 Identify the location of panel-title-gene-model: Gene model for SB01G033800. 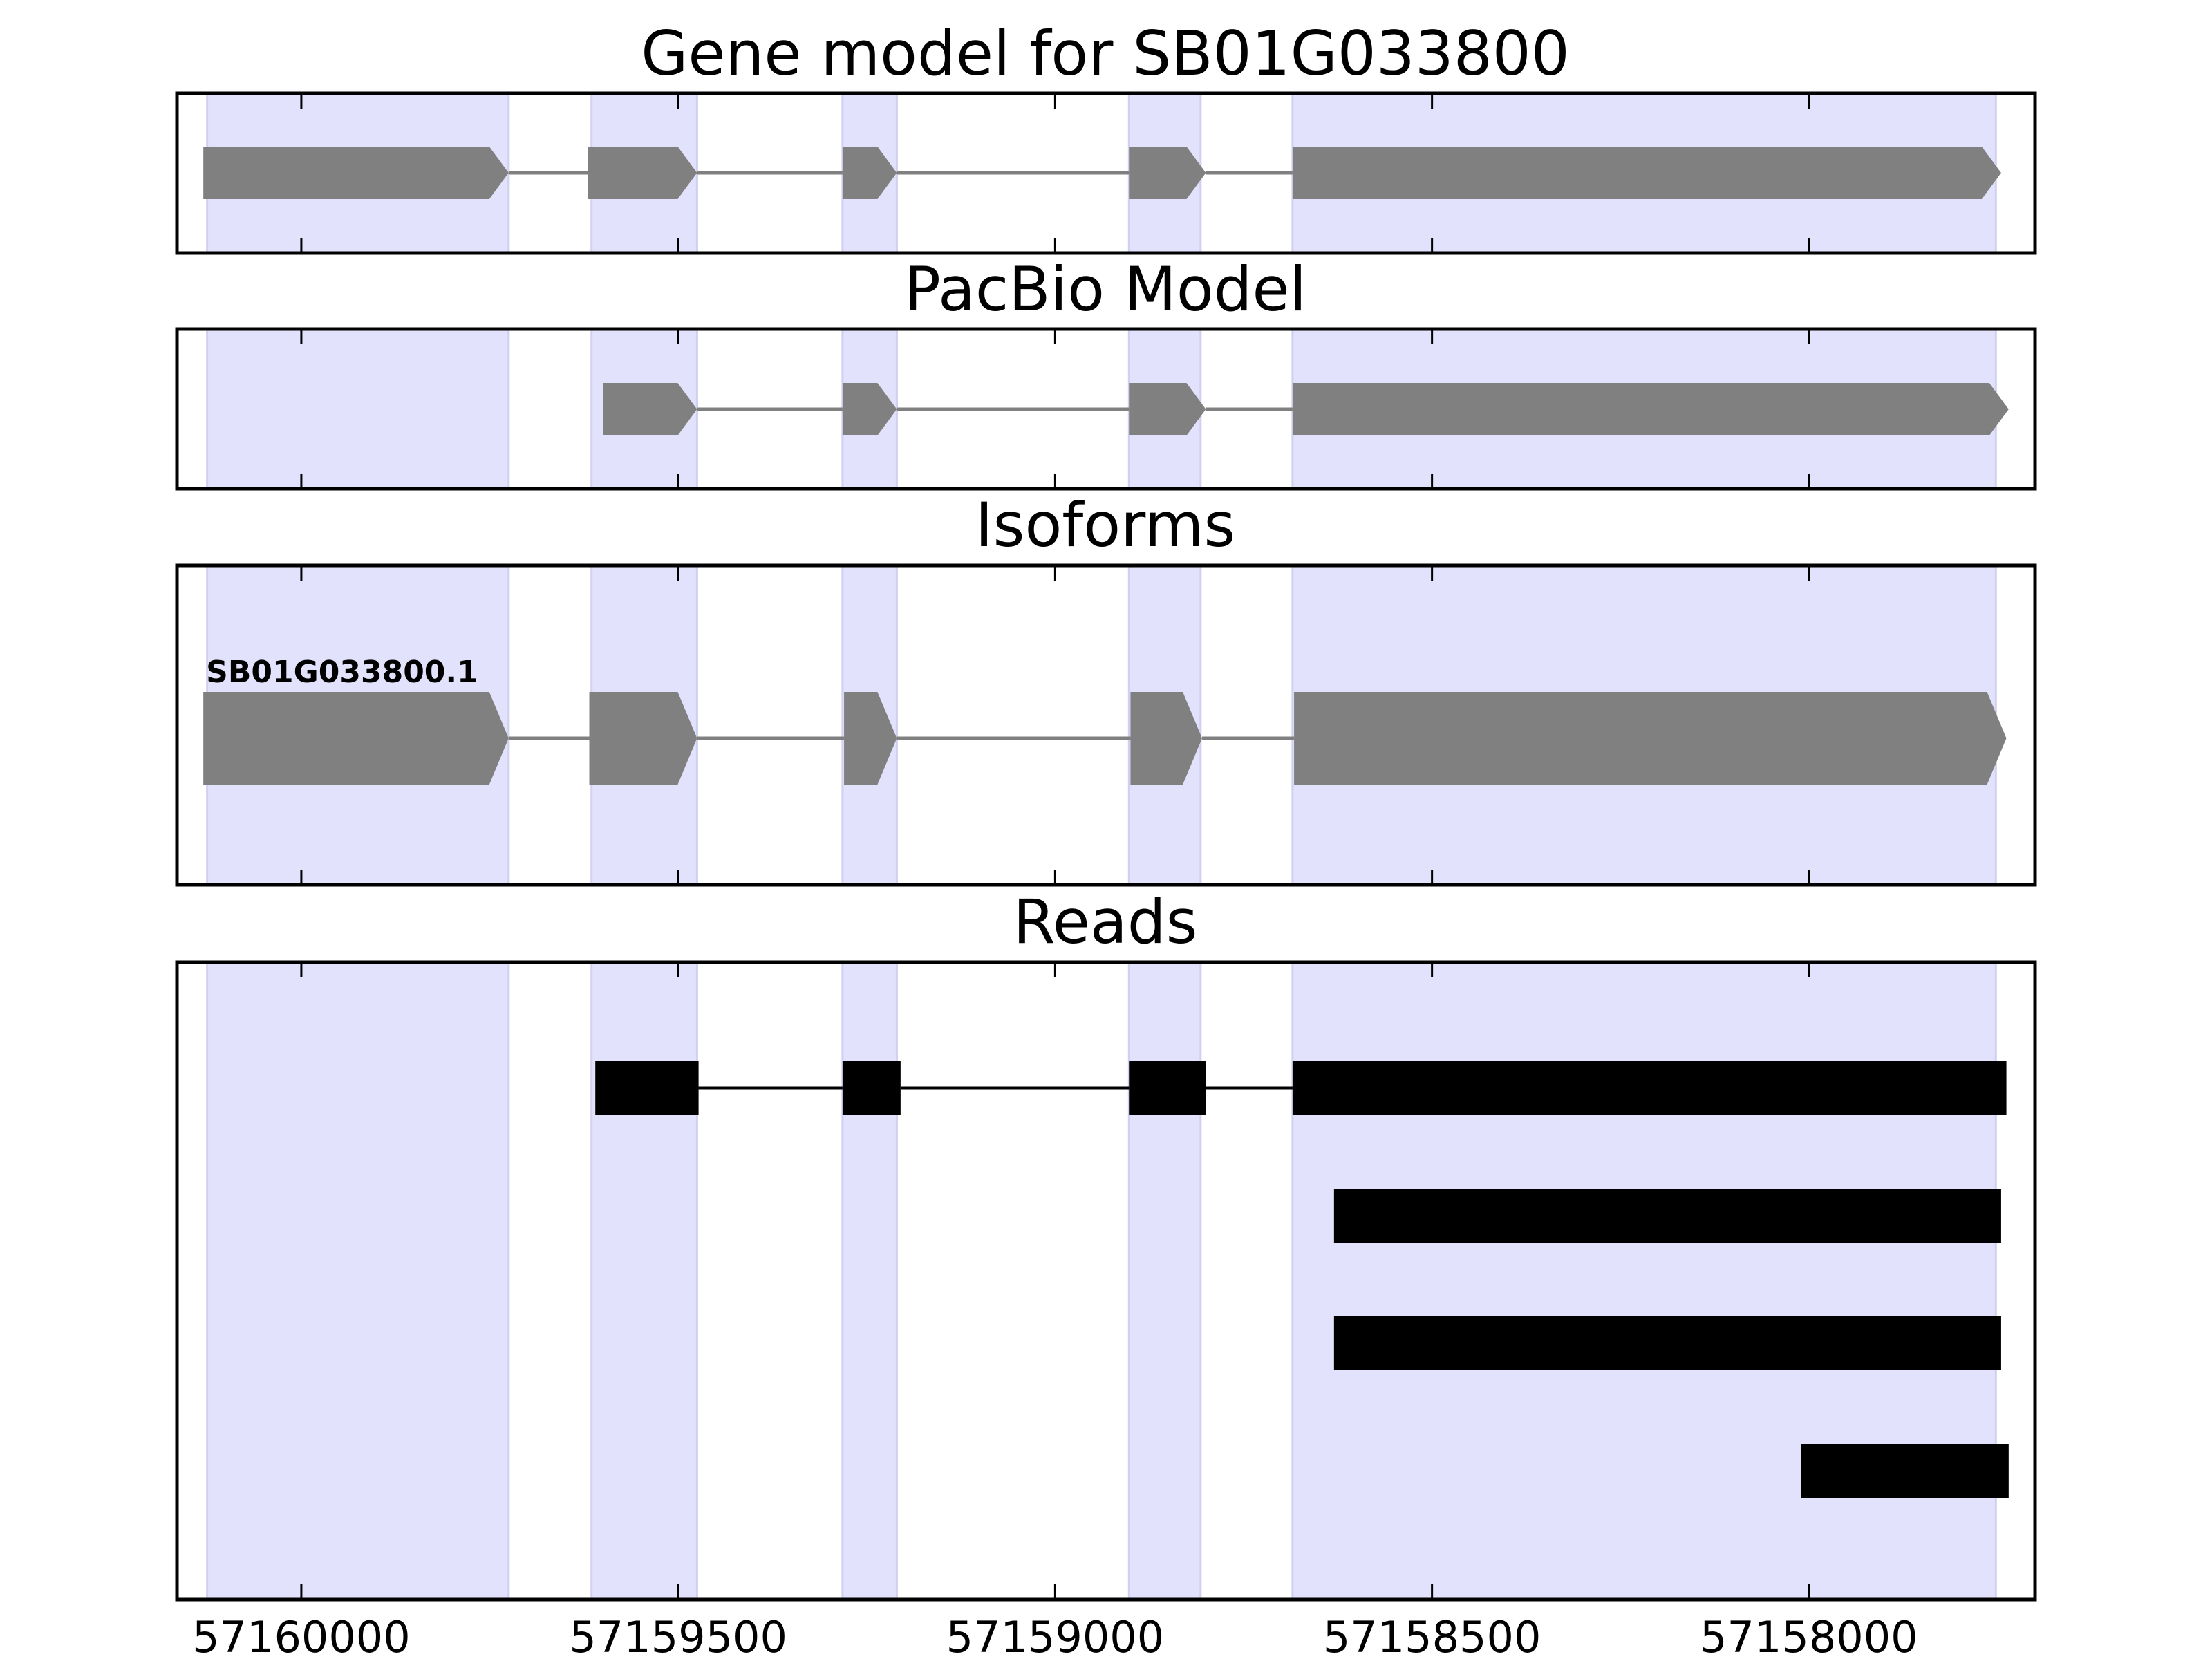
(1105, 54).